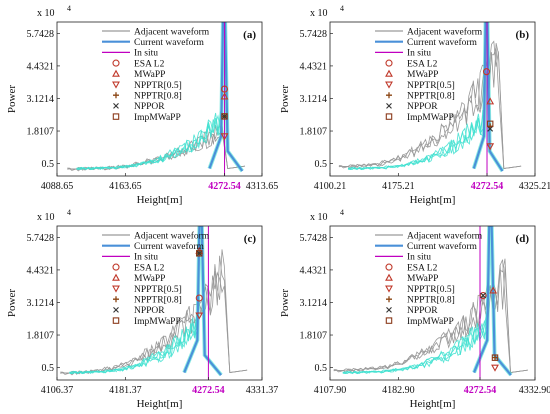 This screenshot has height=414, width=550. What do you see at coordinates (534, 390) in the screenshot?
I see `x-tick-label: 4332.90` at bounding box center [534, 390].